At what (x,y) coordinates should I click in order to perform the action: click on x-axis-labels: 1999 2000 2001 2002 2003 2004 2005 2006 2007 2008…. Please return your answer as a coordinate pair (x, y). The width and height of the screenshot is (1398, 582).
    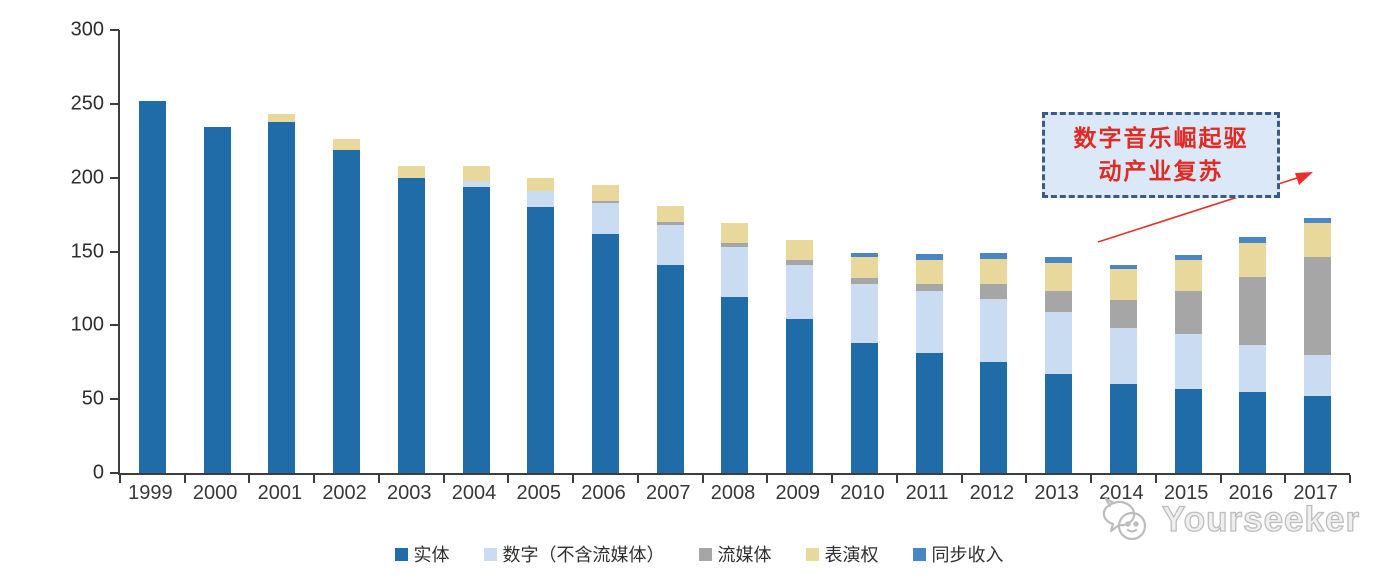
    Looking at the image, I should click on (733, 493).